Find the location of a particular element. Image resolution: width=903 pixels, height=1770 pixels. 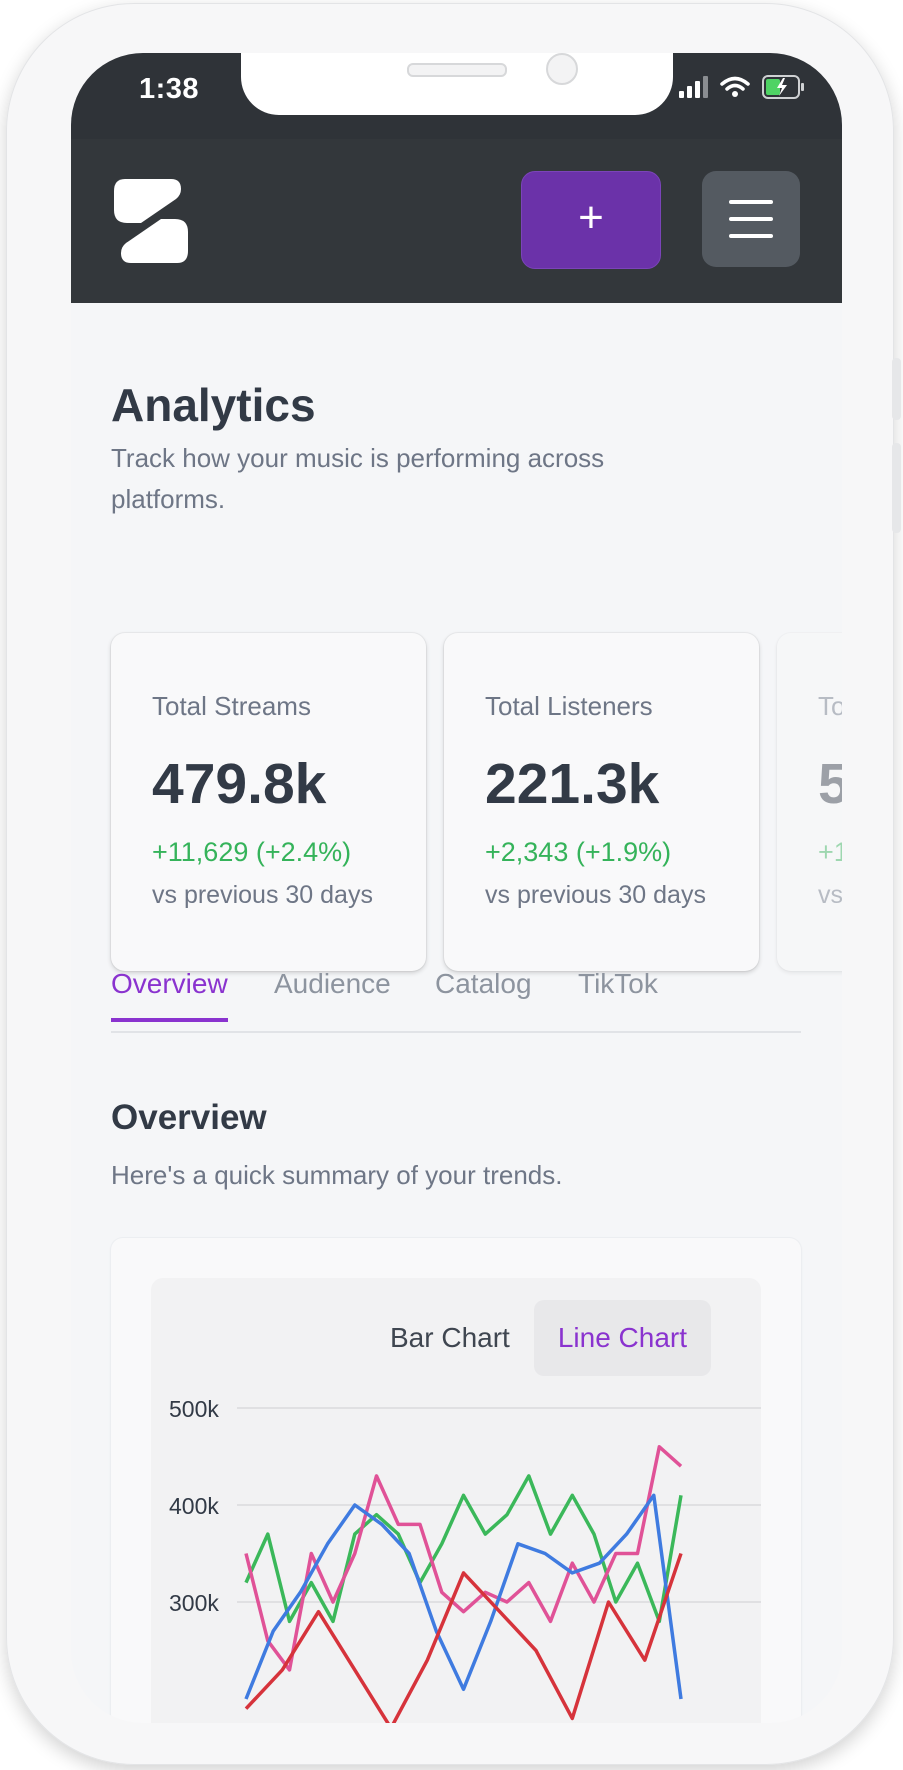

stat-value: 479.8k is located at coordinates (239, 784).